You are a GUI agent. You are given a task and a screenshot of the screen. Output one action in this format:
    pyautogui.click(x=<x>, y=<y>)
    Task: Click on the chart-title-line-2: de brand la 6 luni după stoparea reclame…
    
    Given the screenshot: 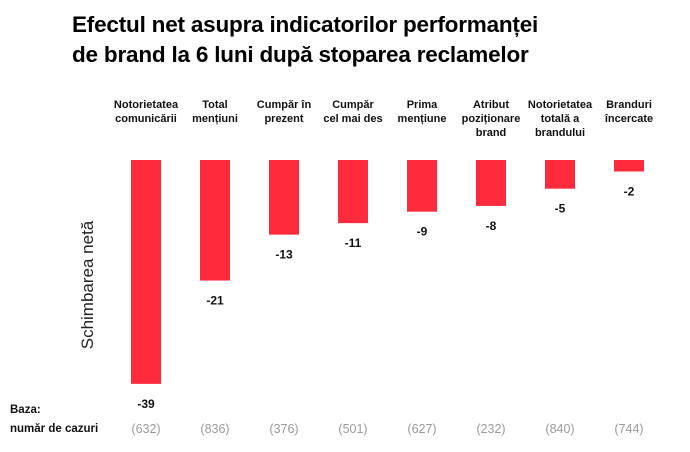 What is the action you would take?
    pyautogui.click(x=300, y=54)
    